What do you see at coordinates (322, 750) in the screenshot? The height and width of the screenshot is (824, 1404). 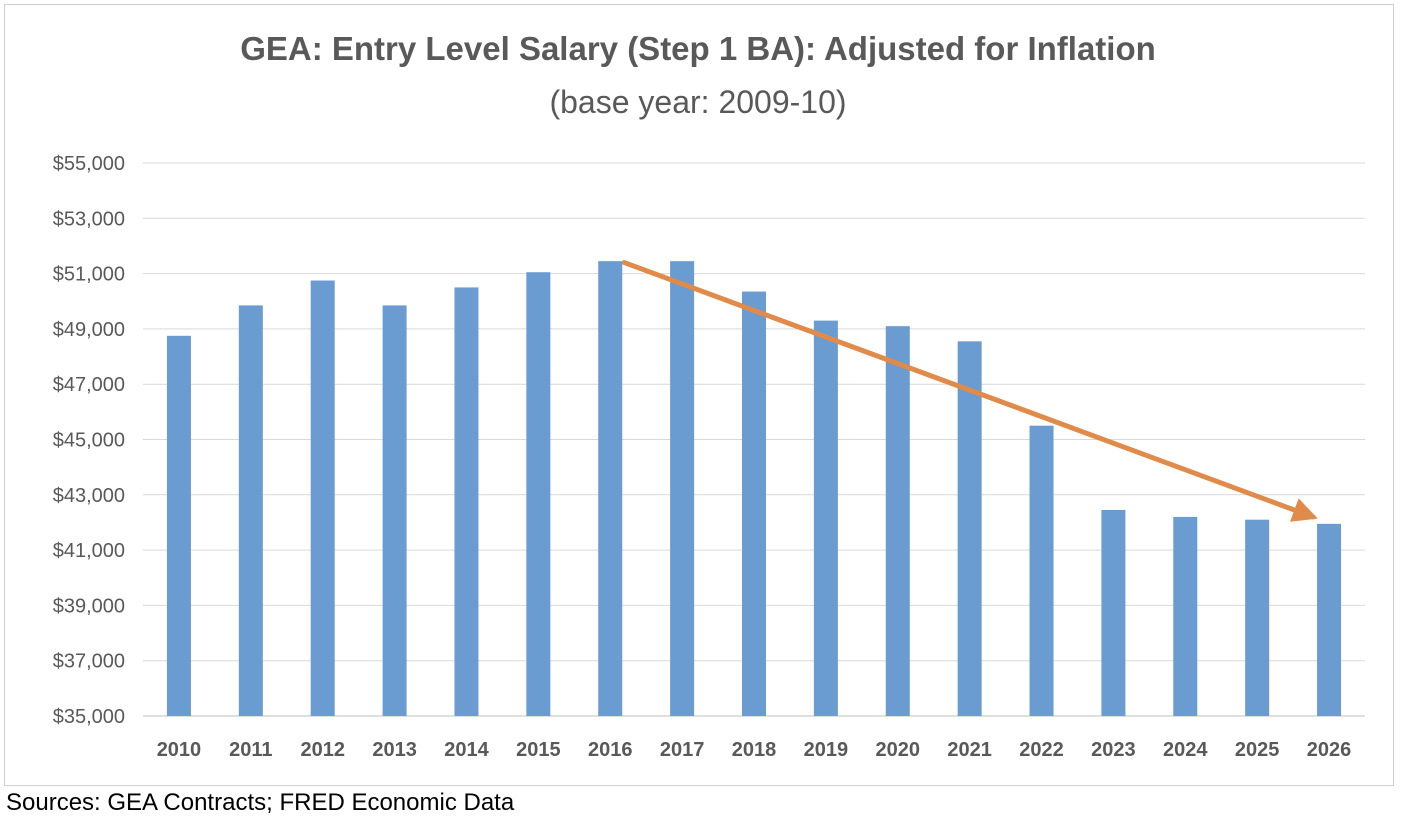 I see `x-tick-label: 2012` at bounding box center [322, 750].